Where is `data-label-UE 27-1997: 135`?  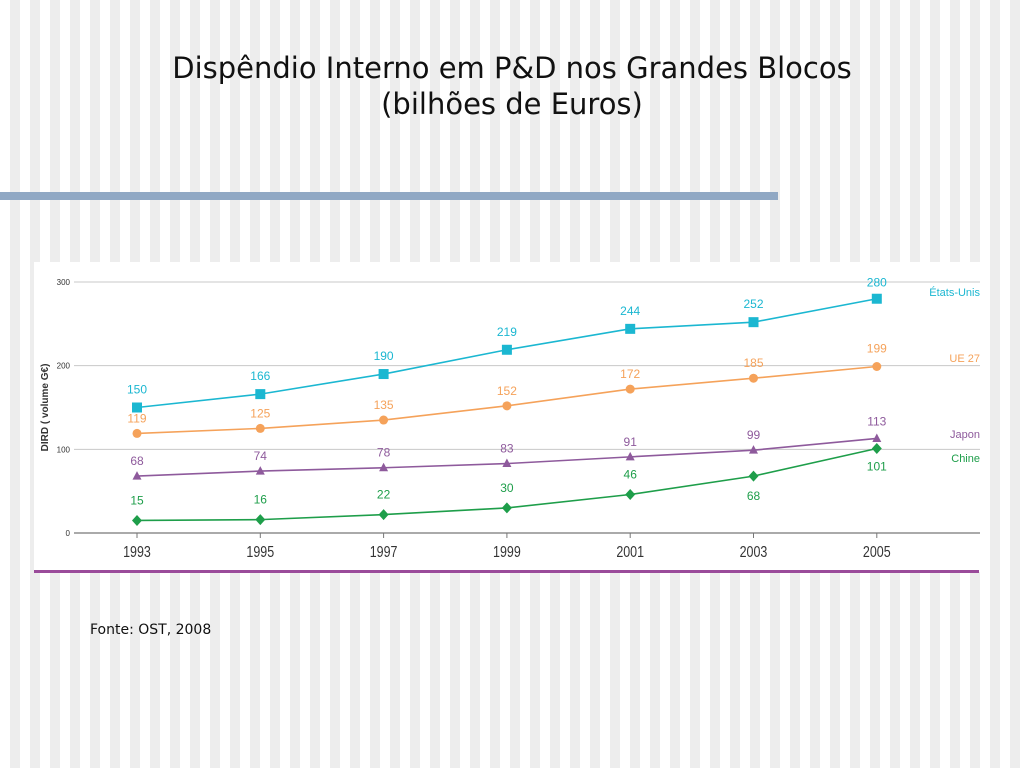 data-label-UE 27-1997: 135 is located at coordinates (384, 405).